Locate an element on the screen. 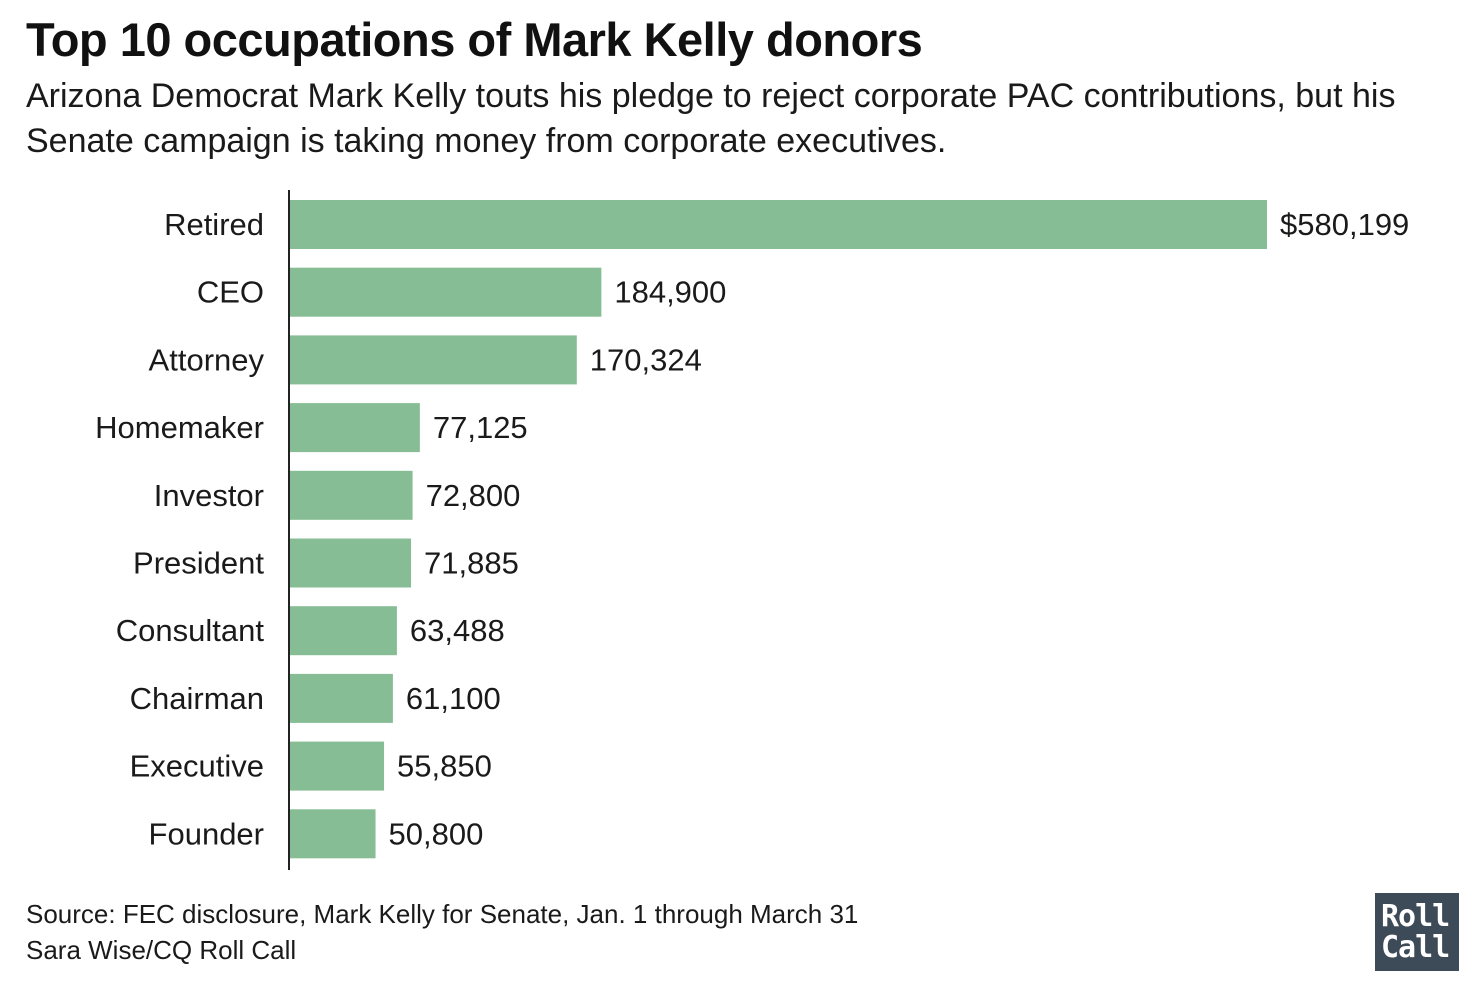  logo-line-2: Call is located at coordinates (1415, 947).